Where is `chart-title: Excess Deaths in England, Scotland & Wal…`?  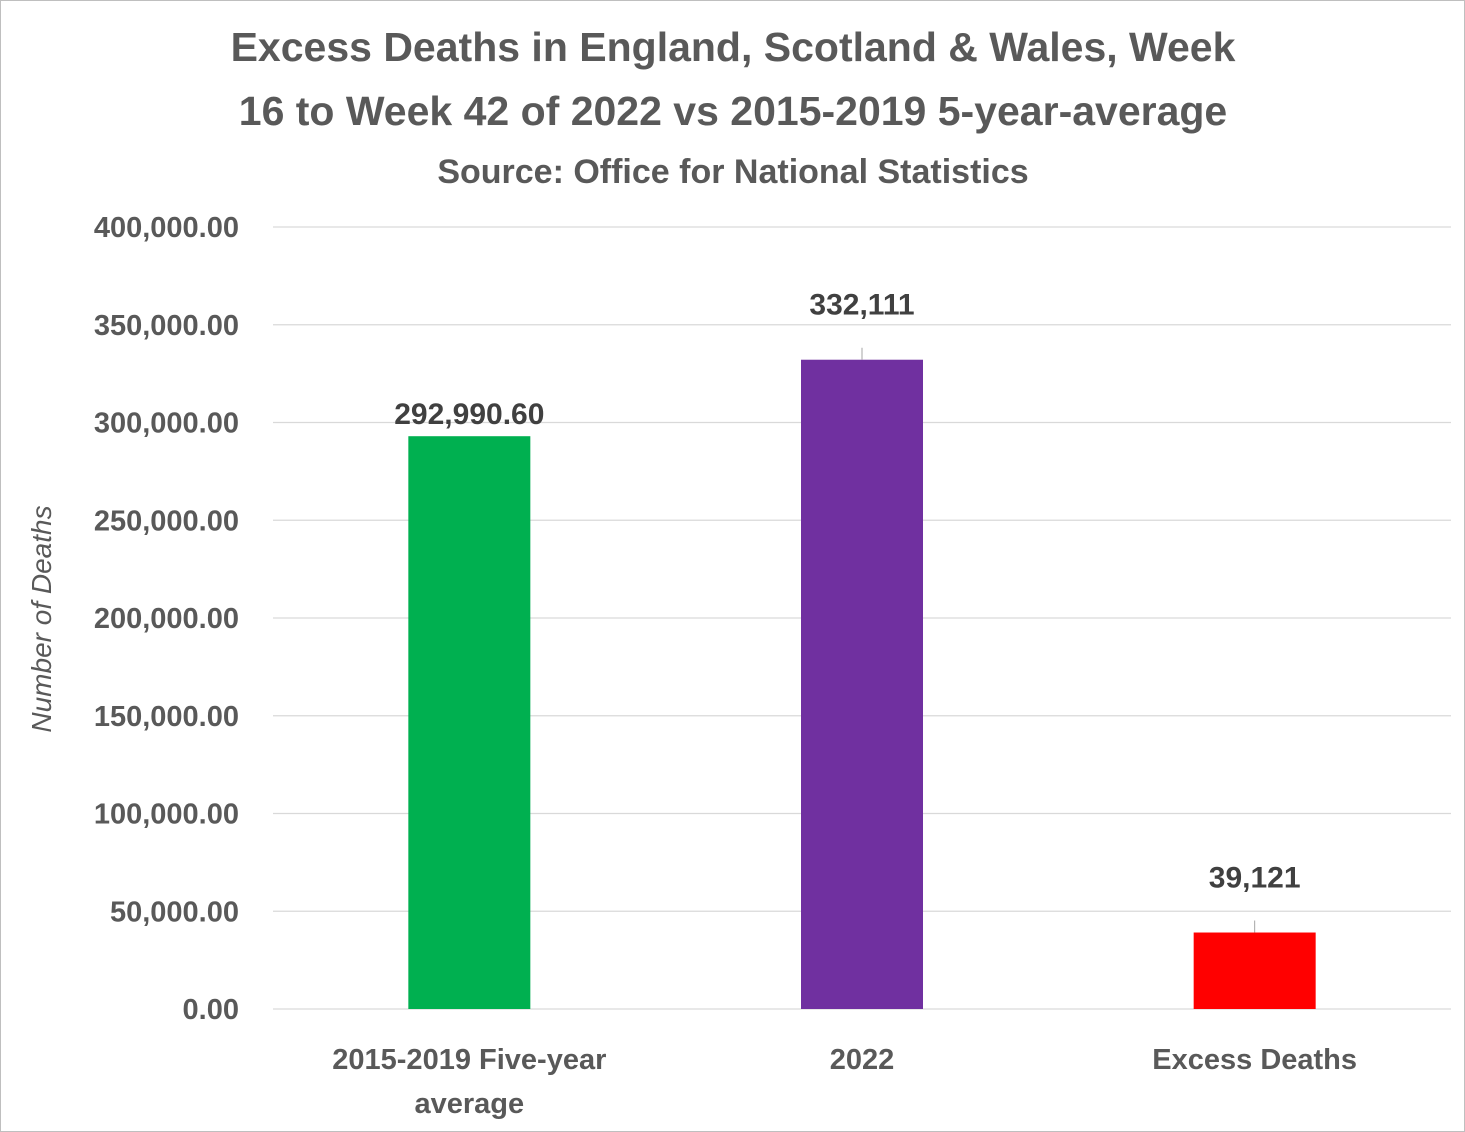
chart-title: Excess Deaths in England, Scotland & Wal… is located at coordinates (733, 79).